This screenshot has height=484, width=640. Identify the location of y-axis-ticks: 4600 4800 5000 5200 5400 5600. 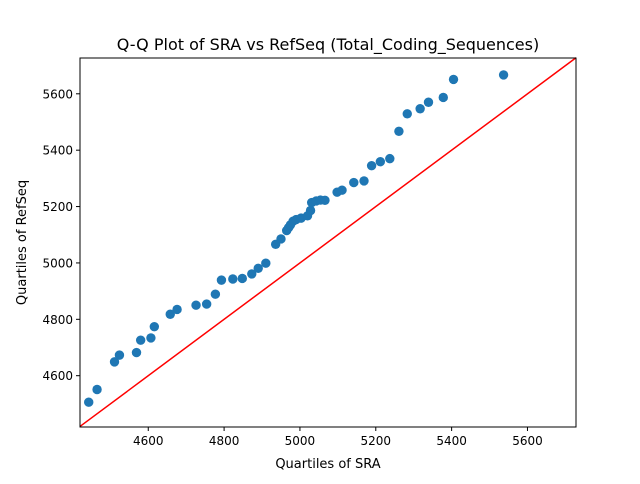
(61, 235).